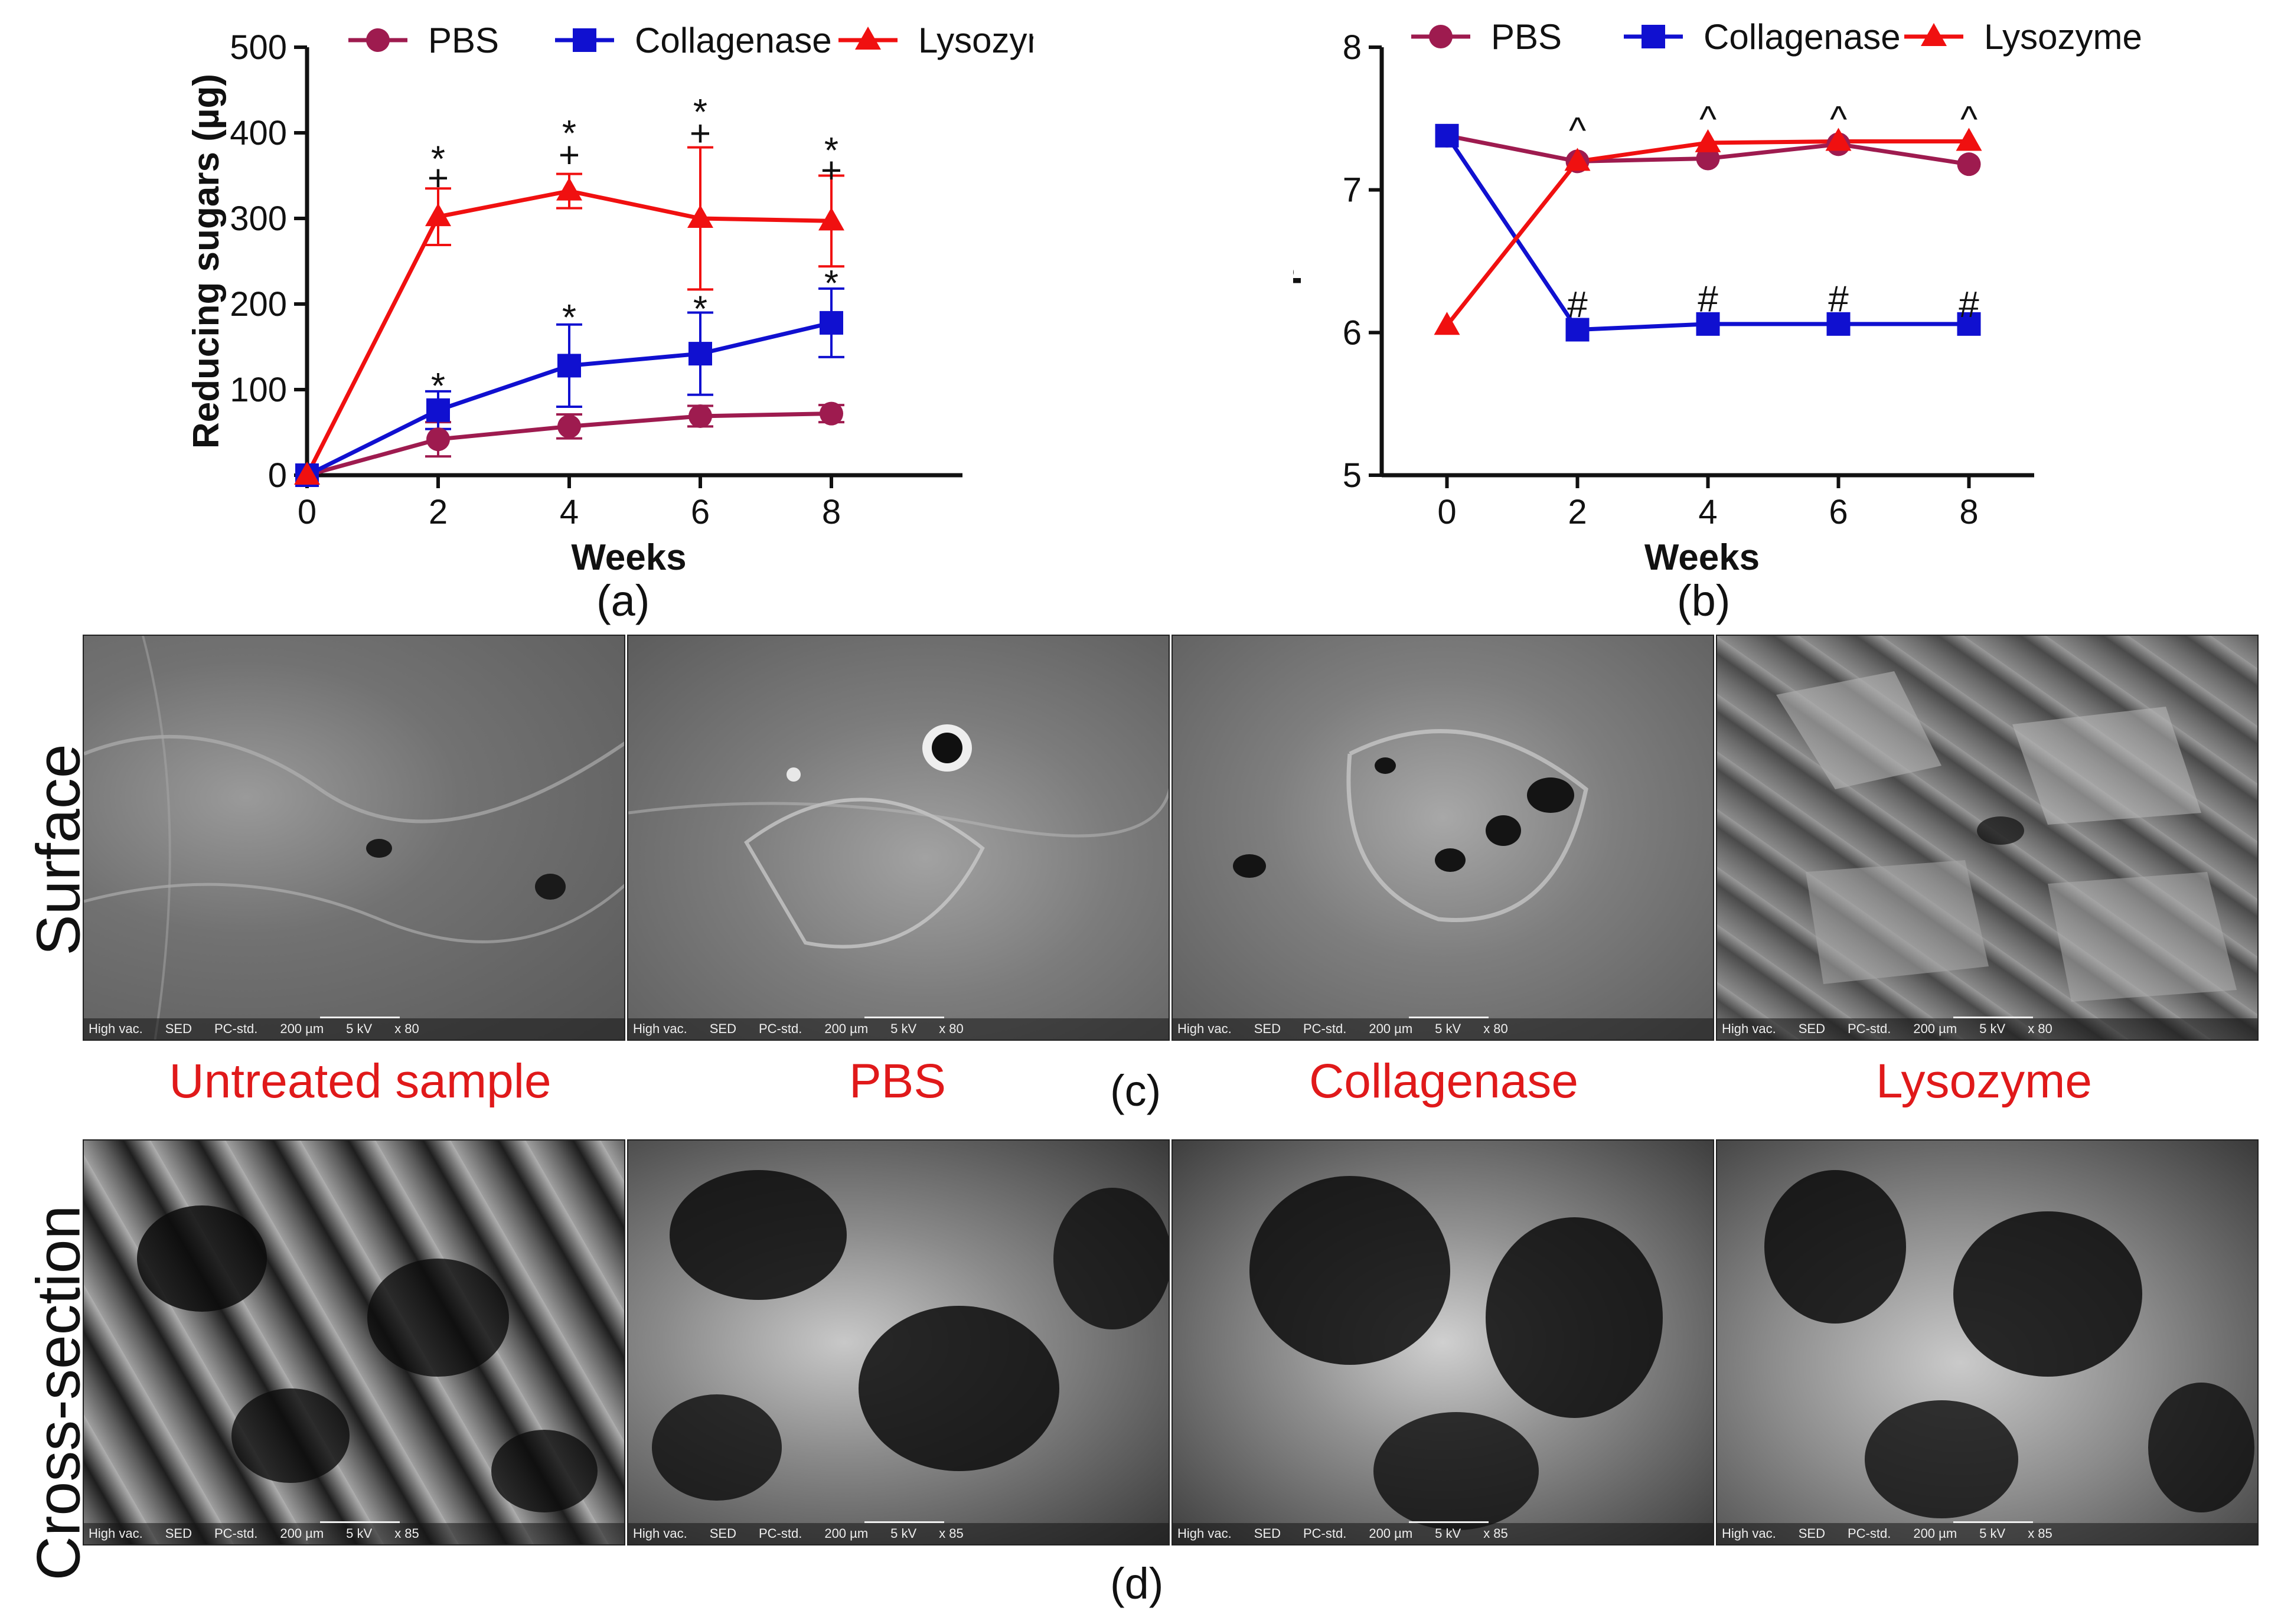 This screenshot has width=2281, height=1624. Describe the element at coordinates (1352, 475) in the screenshot. I see `y-tick-label: 5` at that location.